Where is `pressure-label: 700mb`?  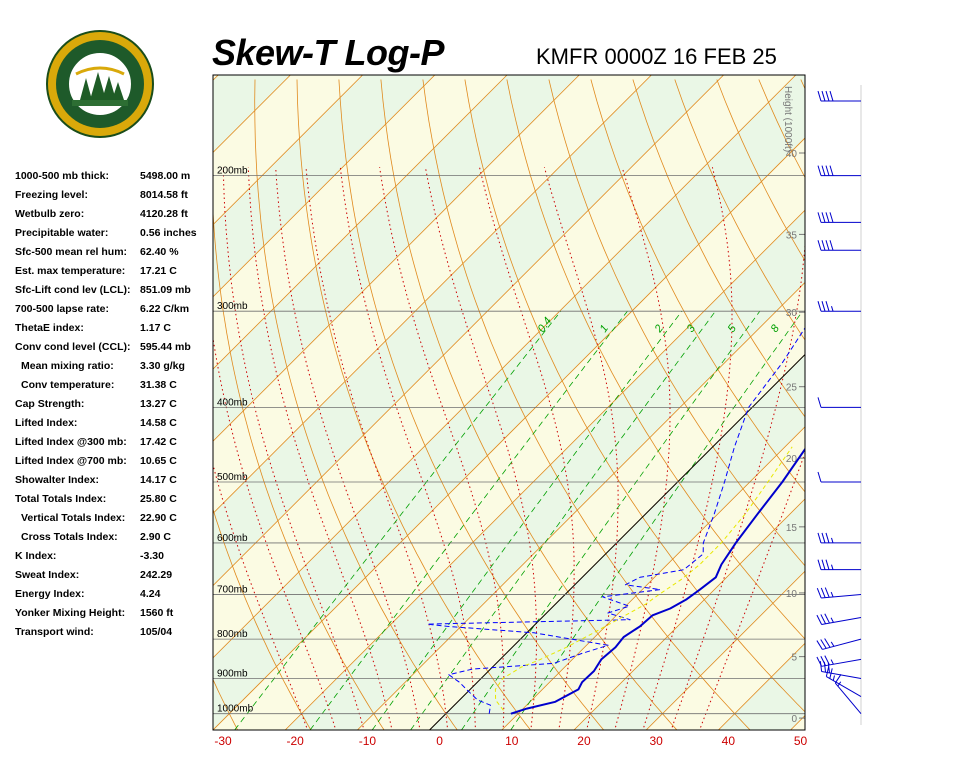 pressure-label: 700mb is located at coordinates (232, 589).